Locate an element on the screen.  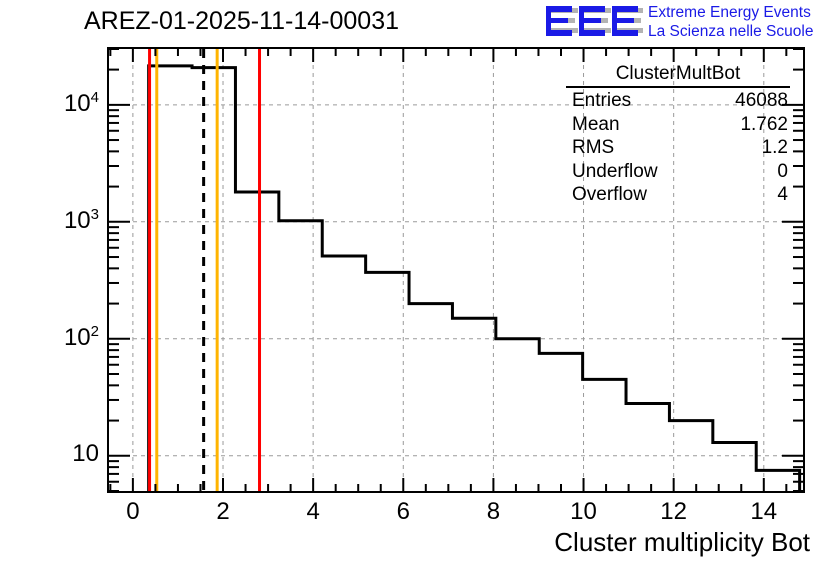
x-tick-label: 0 is located at coordinates (133, 511).